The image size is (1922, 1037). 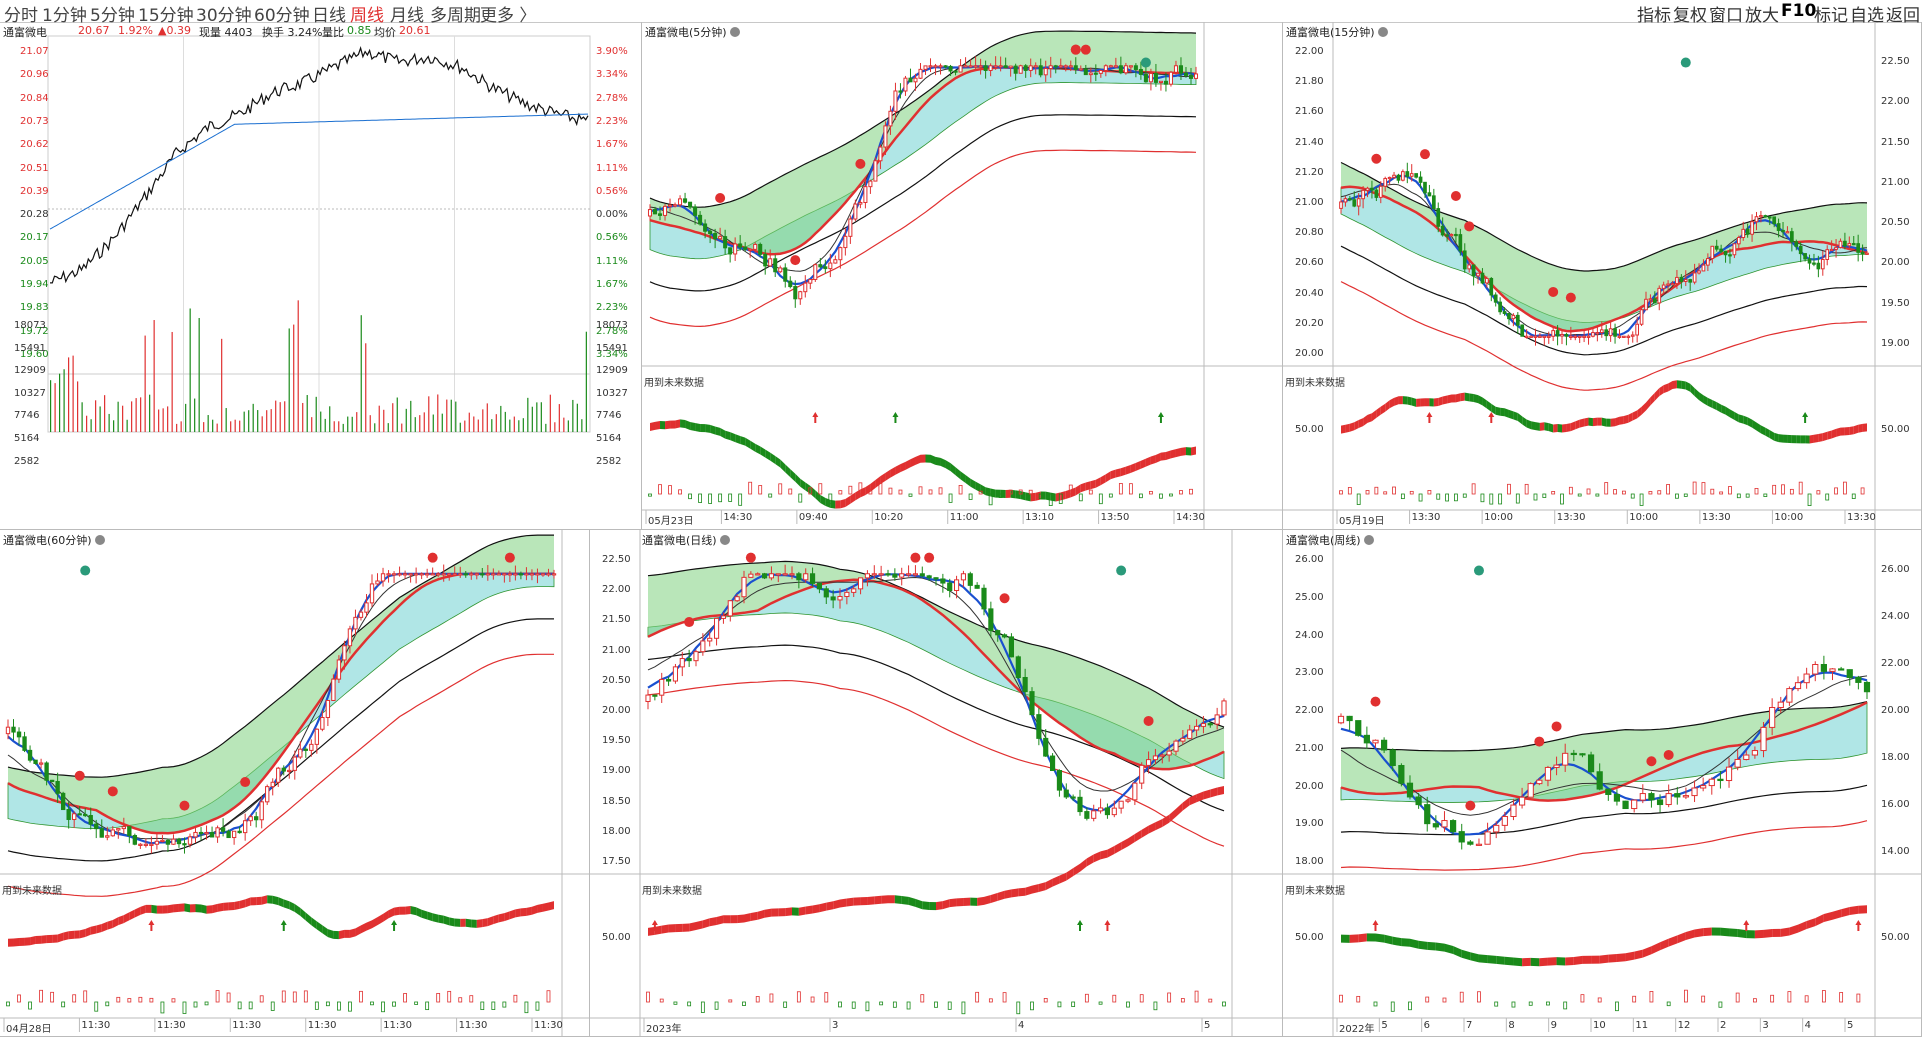 What do you see at coordinates (112, 16) in the screenshot?
I see `period-tab-5min: 5分钟` at bounding box center [112, 16].